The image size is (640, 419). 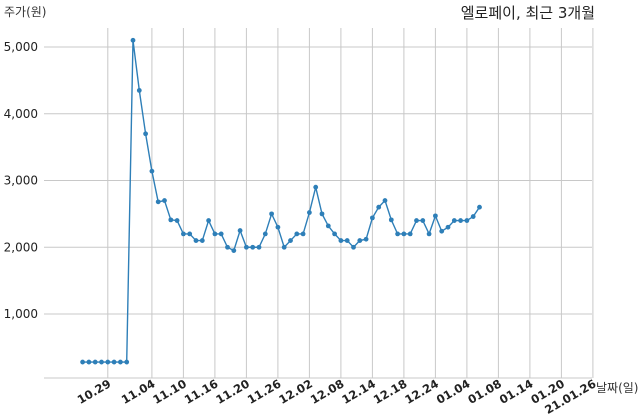 I want to click on x-tick-label: 12.24, so click(x=421, y=391).